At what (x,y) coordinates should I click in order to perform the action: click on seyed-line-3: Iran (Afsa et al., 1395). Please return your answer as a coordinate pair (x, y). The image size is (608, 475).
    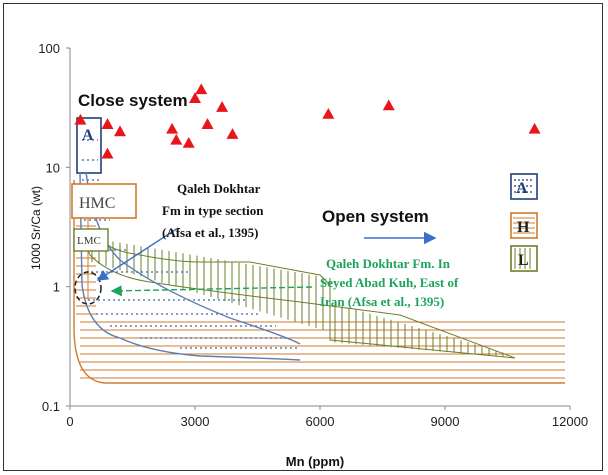
    Looking at the image, I should click on (382, 301).